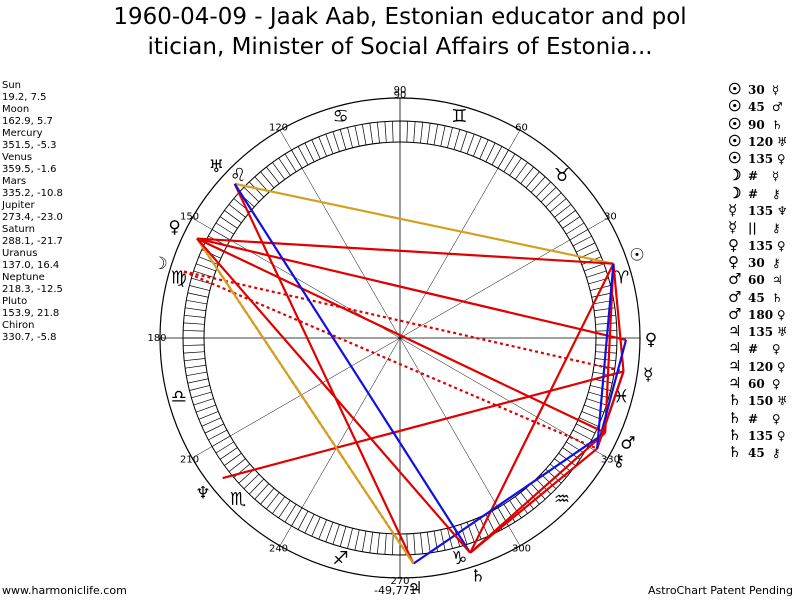 Image resolution: width=800 pixels, height=600 pixels. What do you see at coordinates (735, 434) in the screenshot?
I see `aspect-planet-1: ♄` at bounding box center [735, 434].